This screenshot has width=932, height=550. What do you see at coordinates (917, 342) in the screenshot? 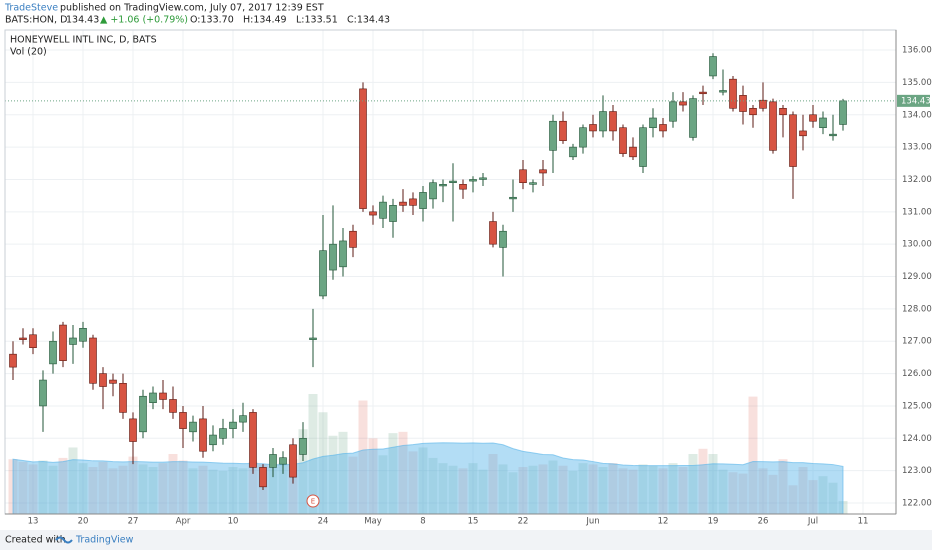
I see `y-tick-label: 127.00` at bounding box center [917, 342].